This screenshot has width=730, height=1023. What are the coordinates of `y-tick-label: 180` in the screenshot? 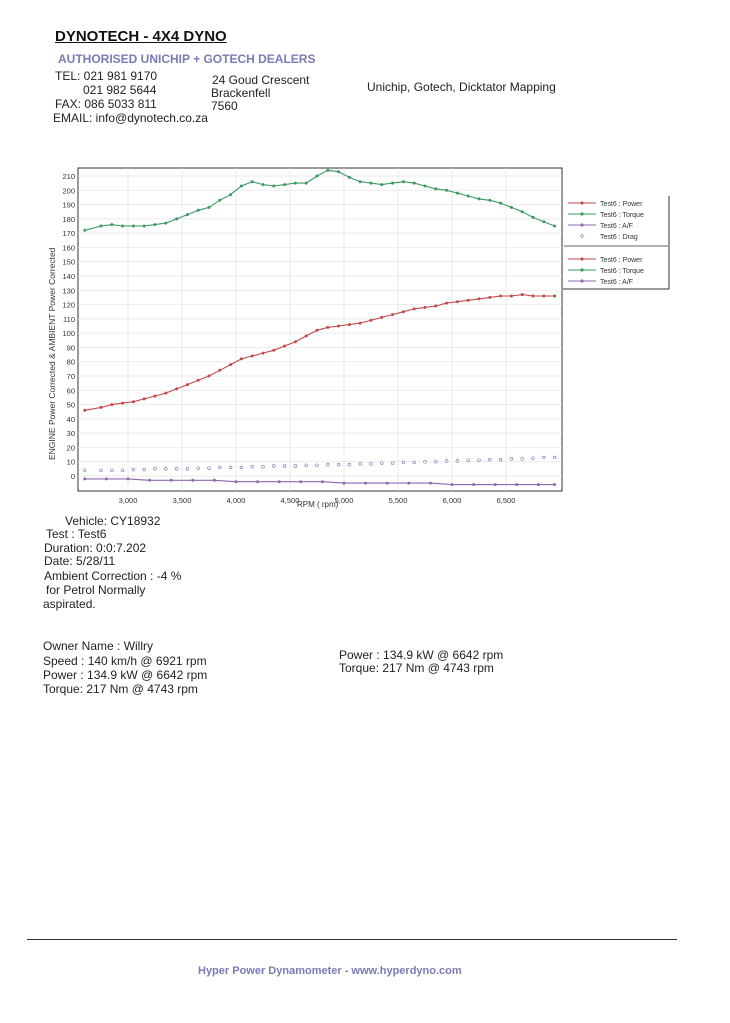 It's located at (68, 219).